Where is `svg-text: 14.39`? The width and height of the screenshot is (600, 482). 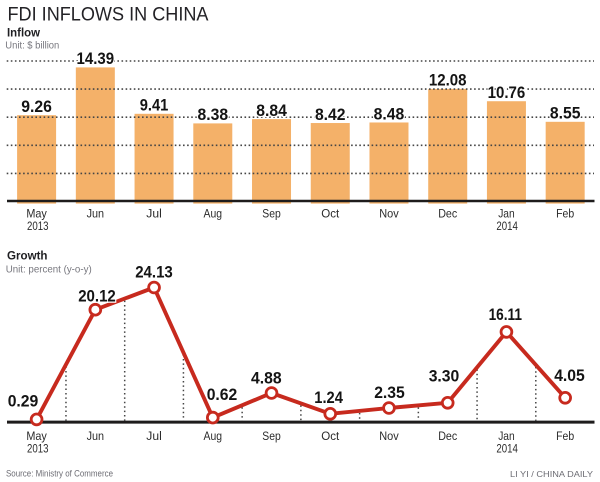
svg-text: 14.39 is located at coordinates (96, 59).